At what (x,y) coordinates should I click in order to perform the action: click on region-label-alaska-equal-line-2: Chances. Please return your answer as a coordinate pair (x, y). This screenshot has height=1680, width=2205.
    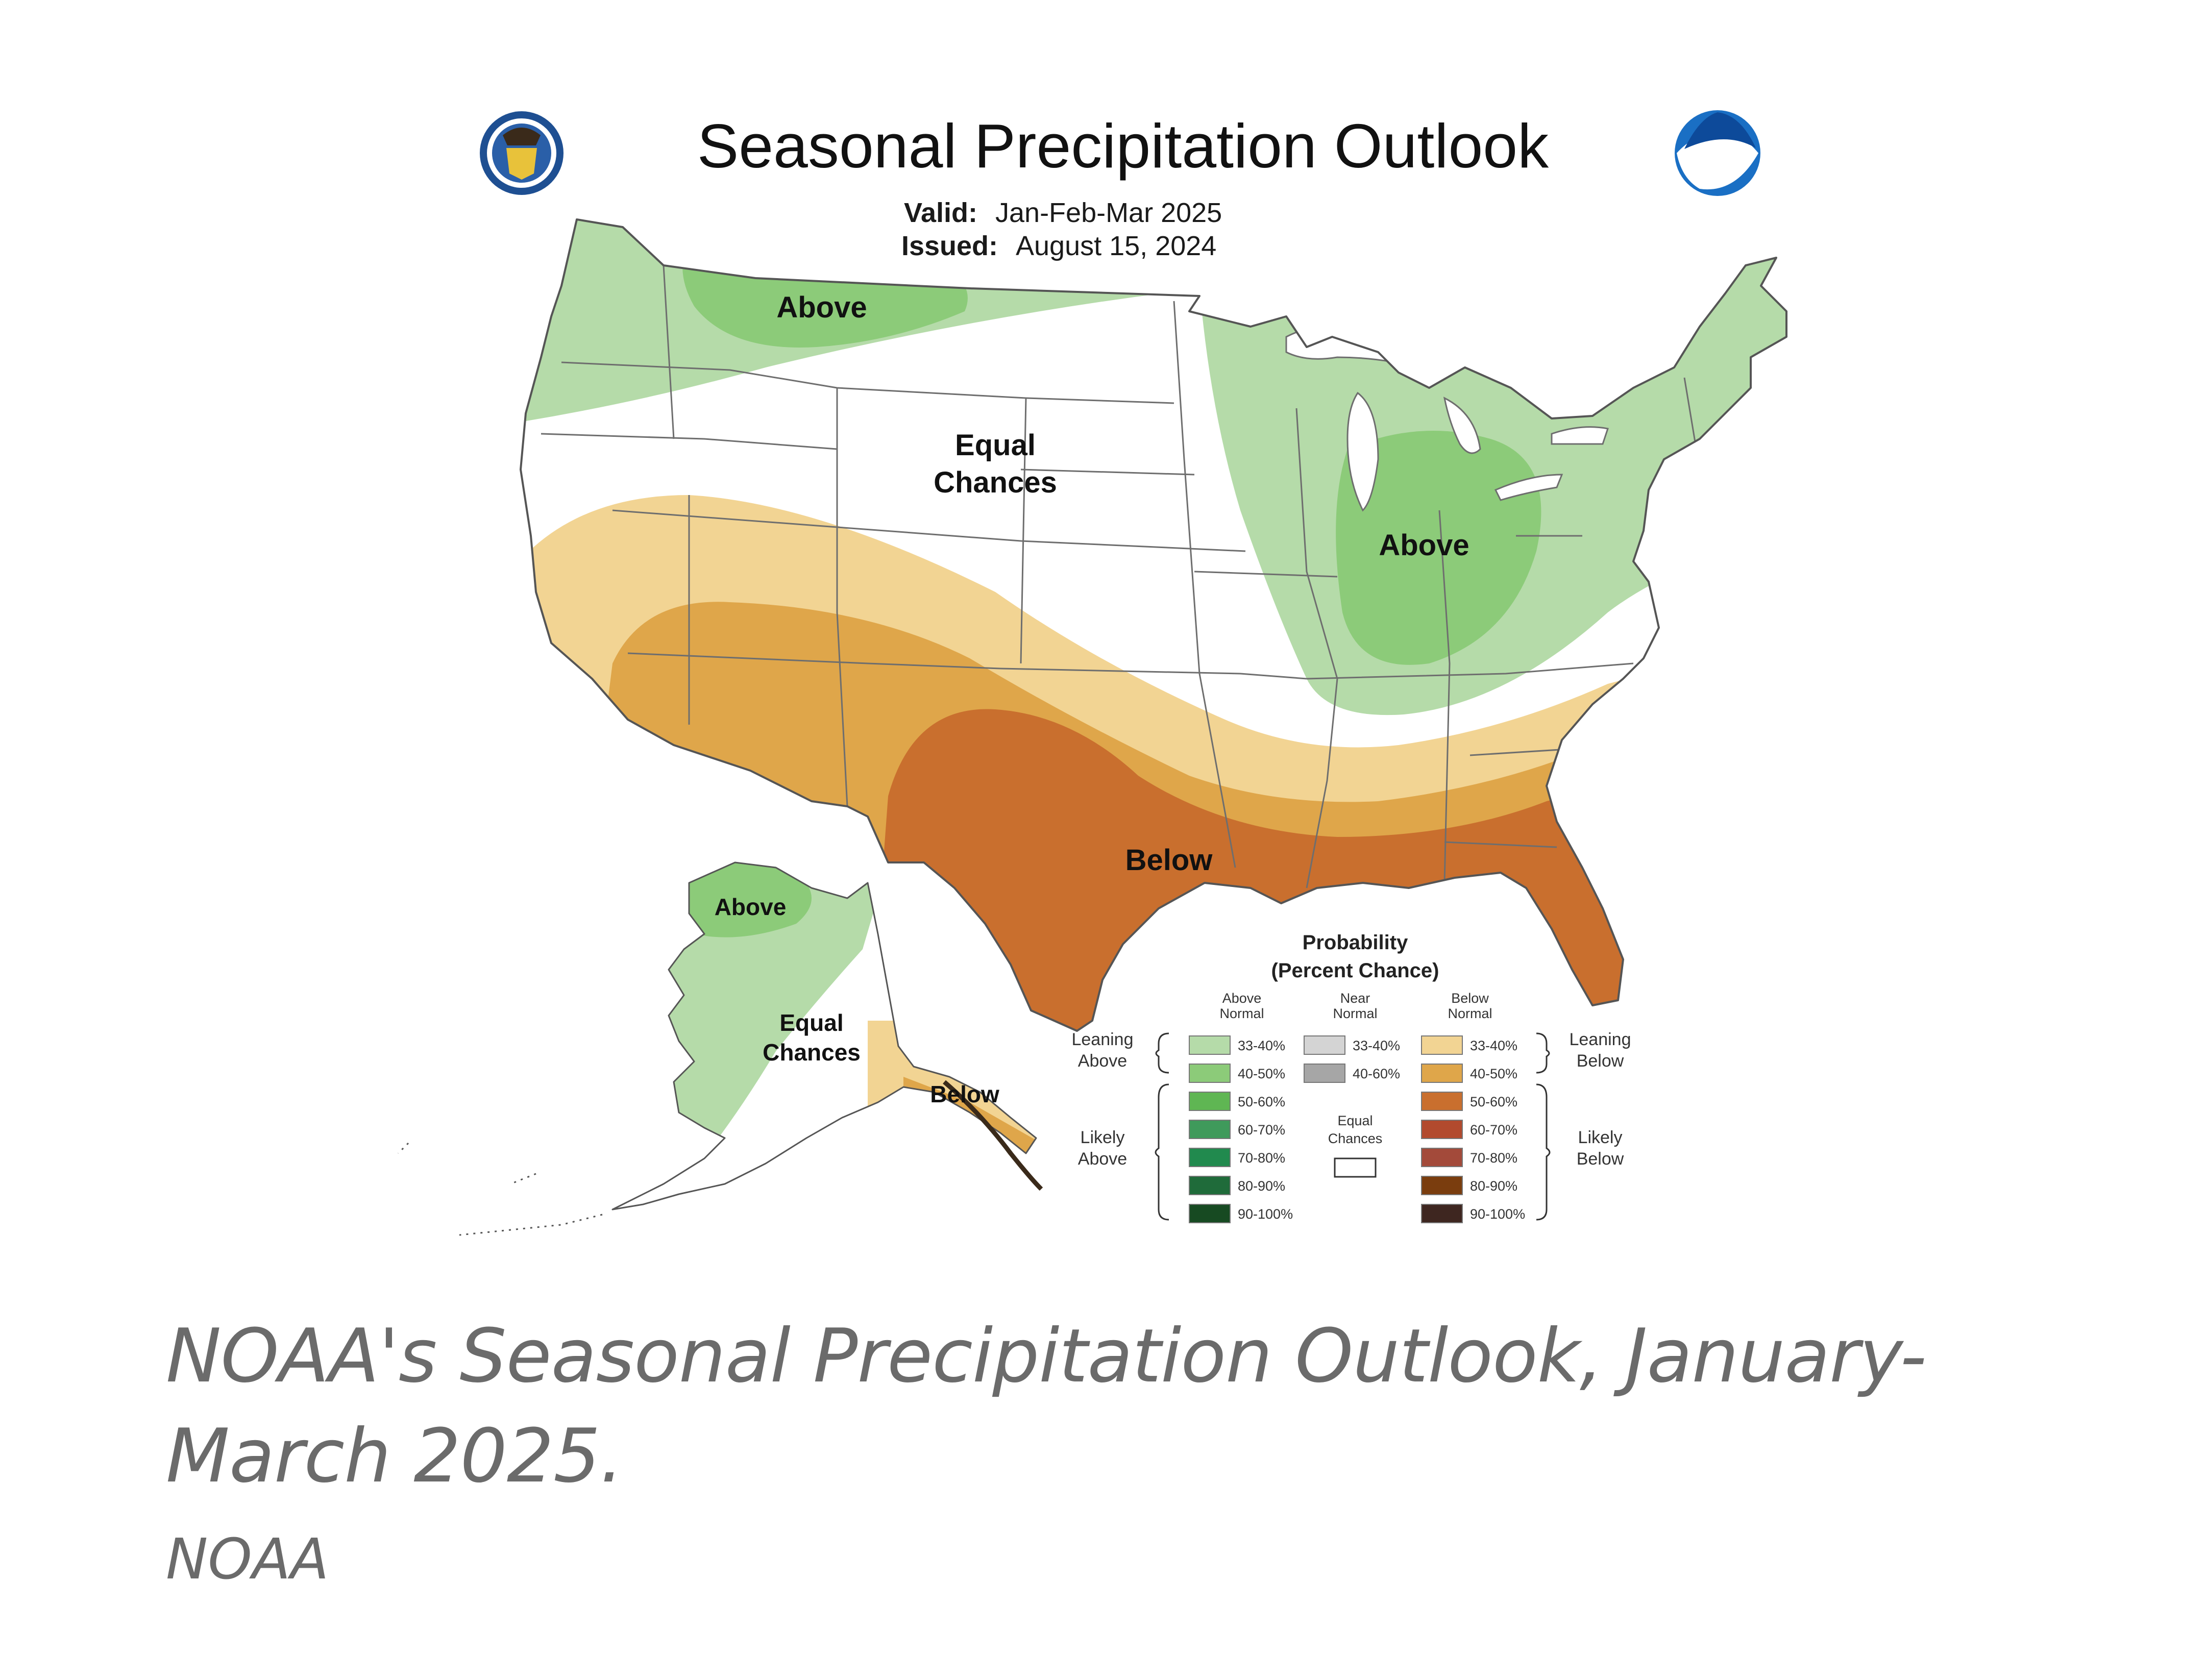
    Looking at the image, I should click on (812, 1052).